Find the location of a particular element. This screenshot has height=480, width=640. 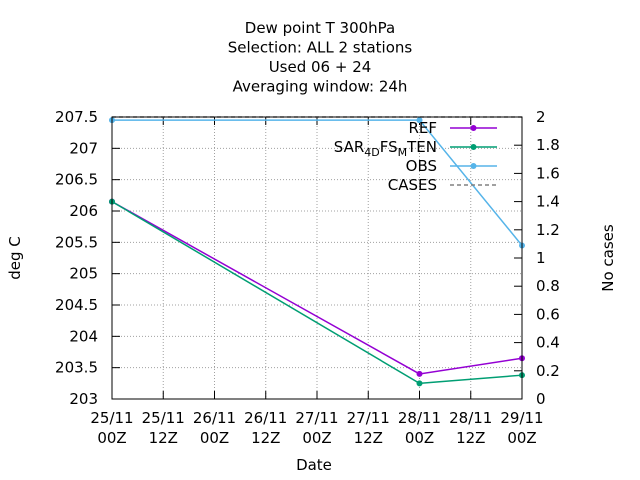

x-axis-title: Date is located at coordinates (314, 465).